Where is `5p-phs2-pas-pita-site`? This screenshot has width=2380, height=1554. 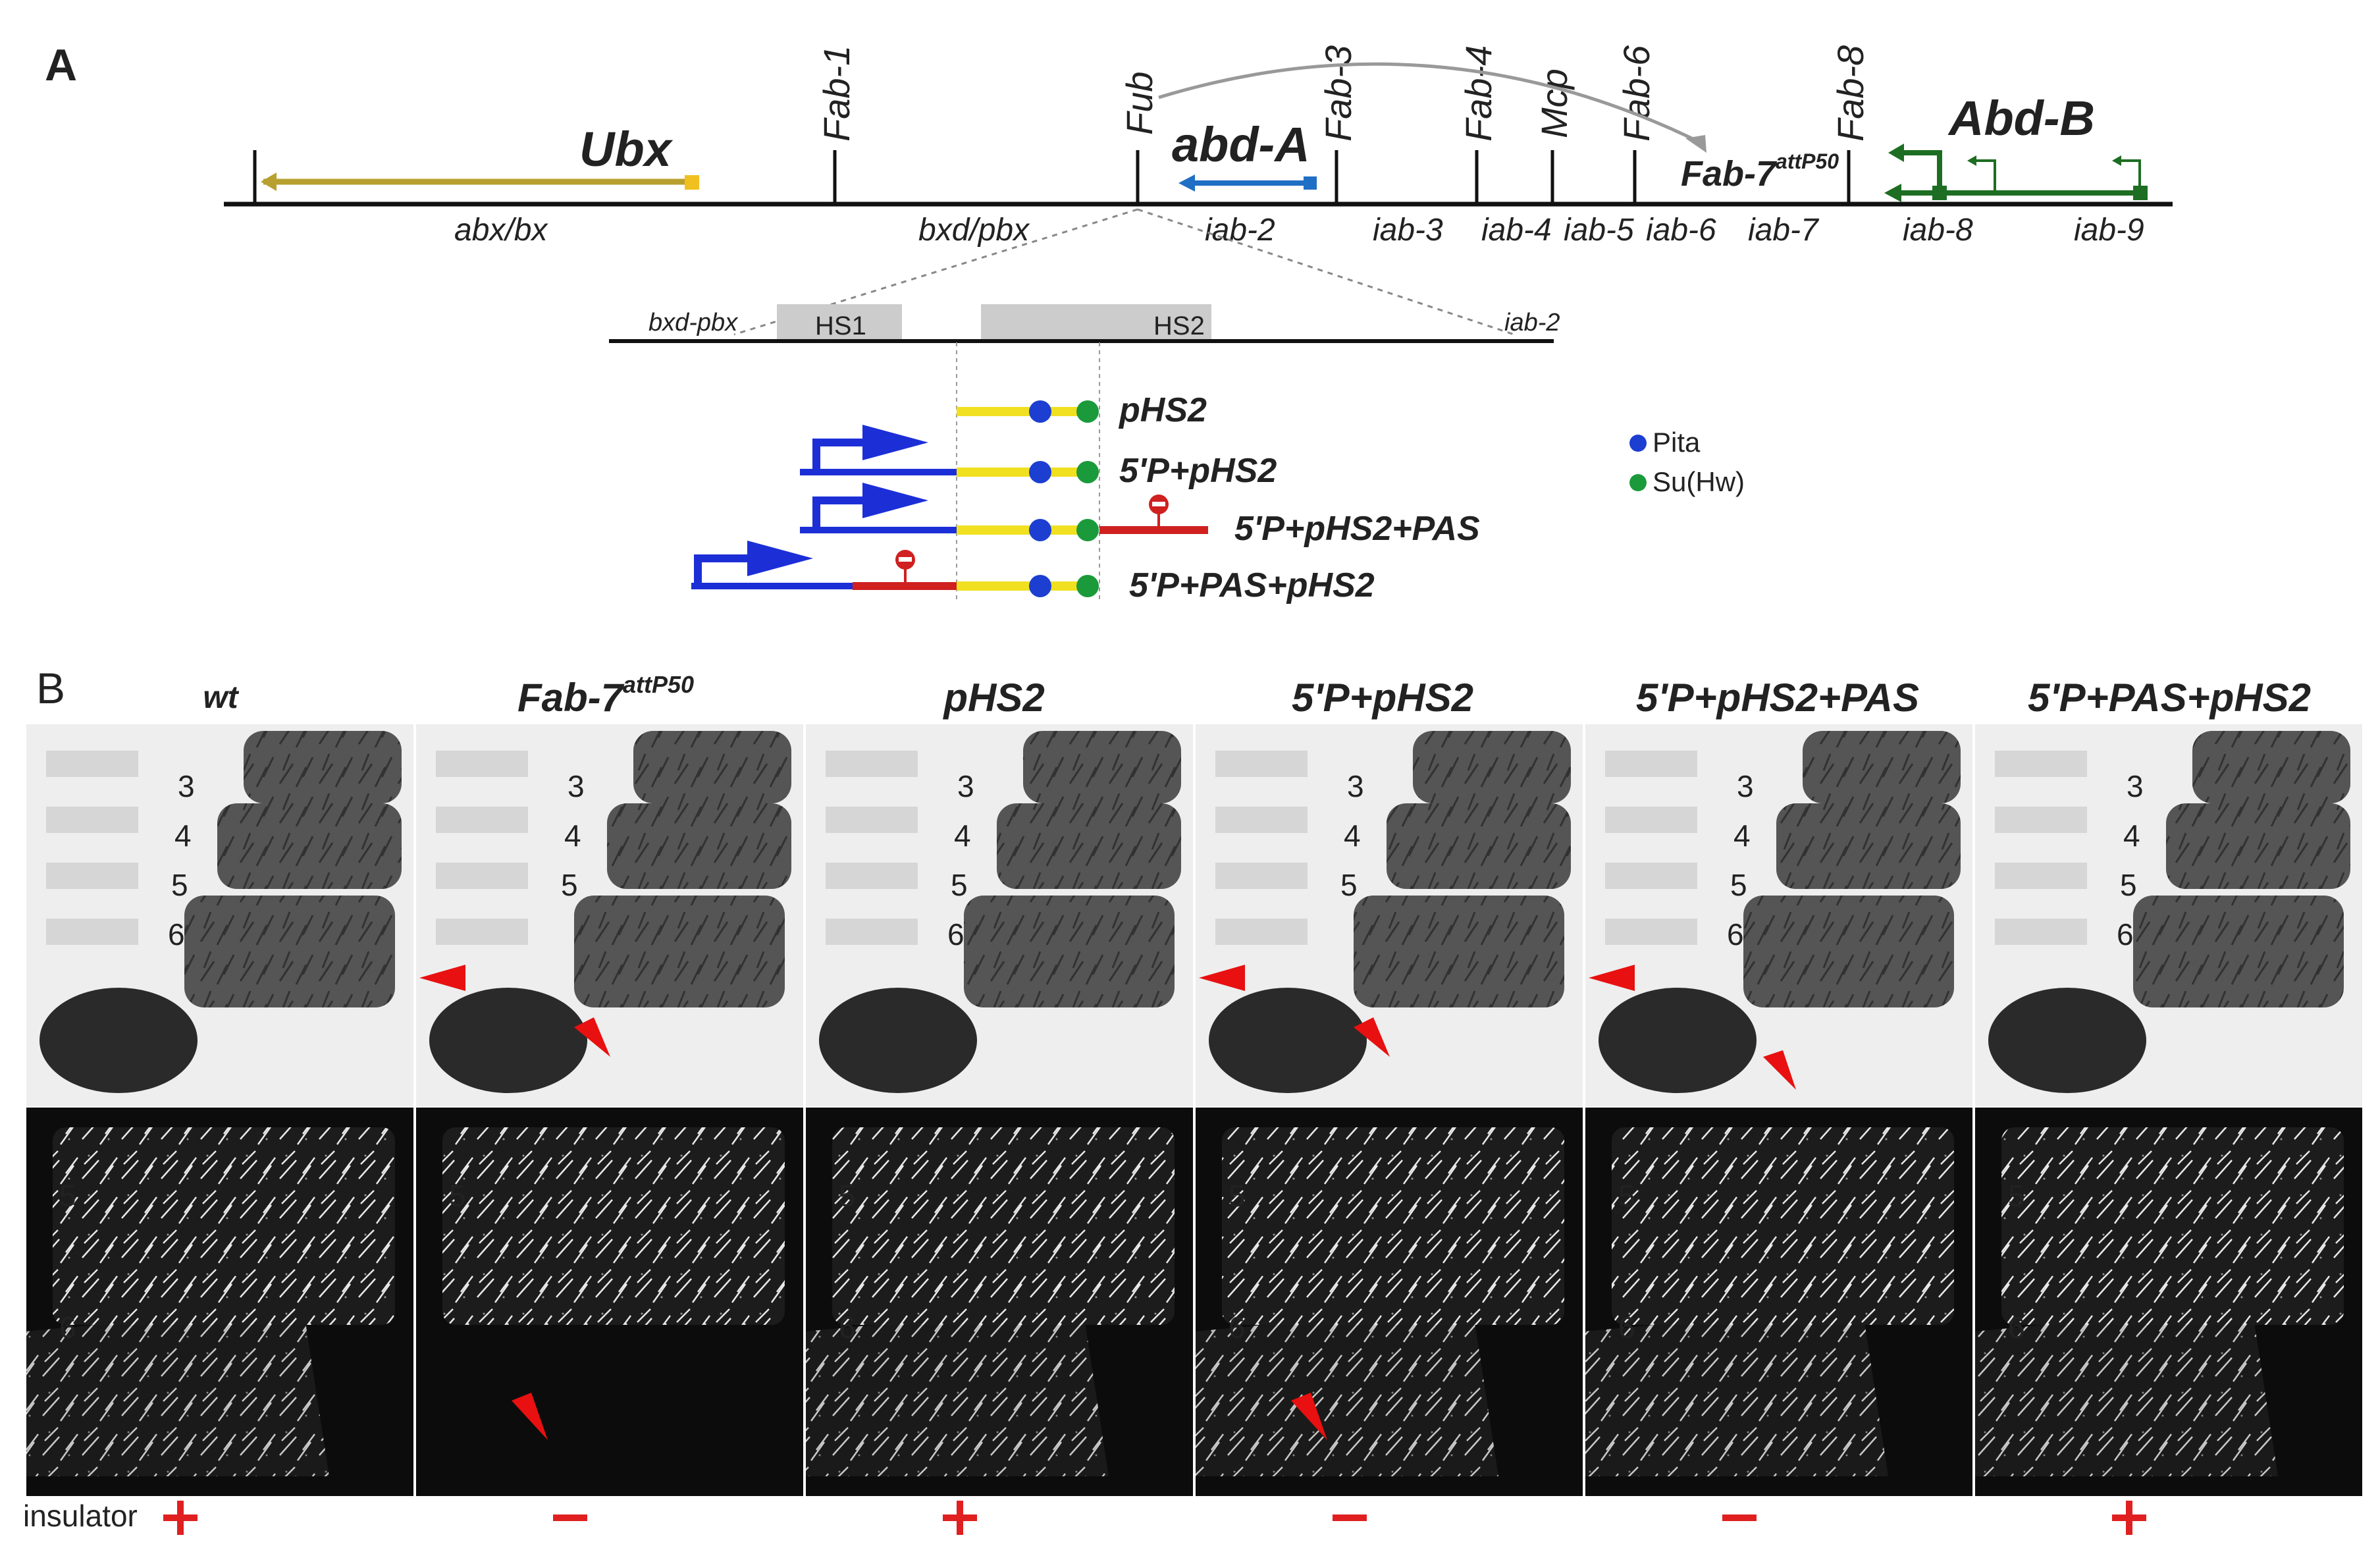 5p-phs2-pas-pita-site is located at coordinates (1040, 530).